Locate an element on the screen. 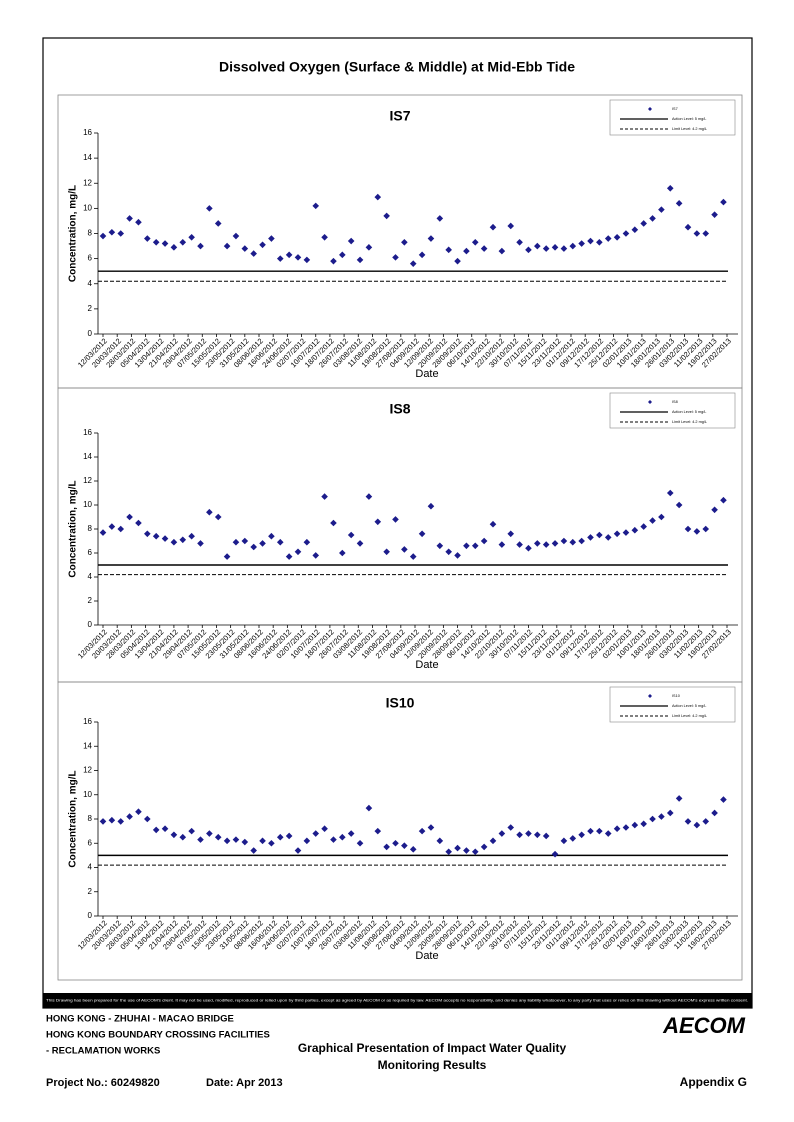 This screenshot has height=1122, width=794. y-axis-label: Concentration, mg/L is located at coordinates (73, 233).